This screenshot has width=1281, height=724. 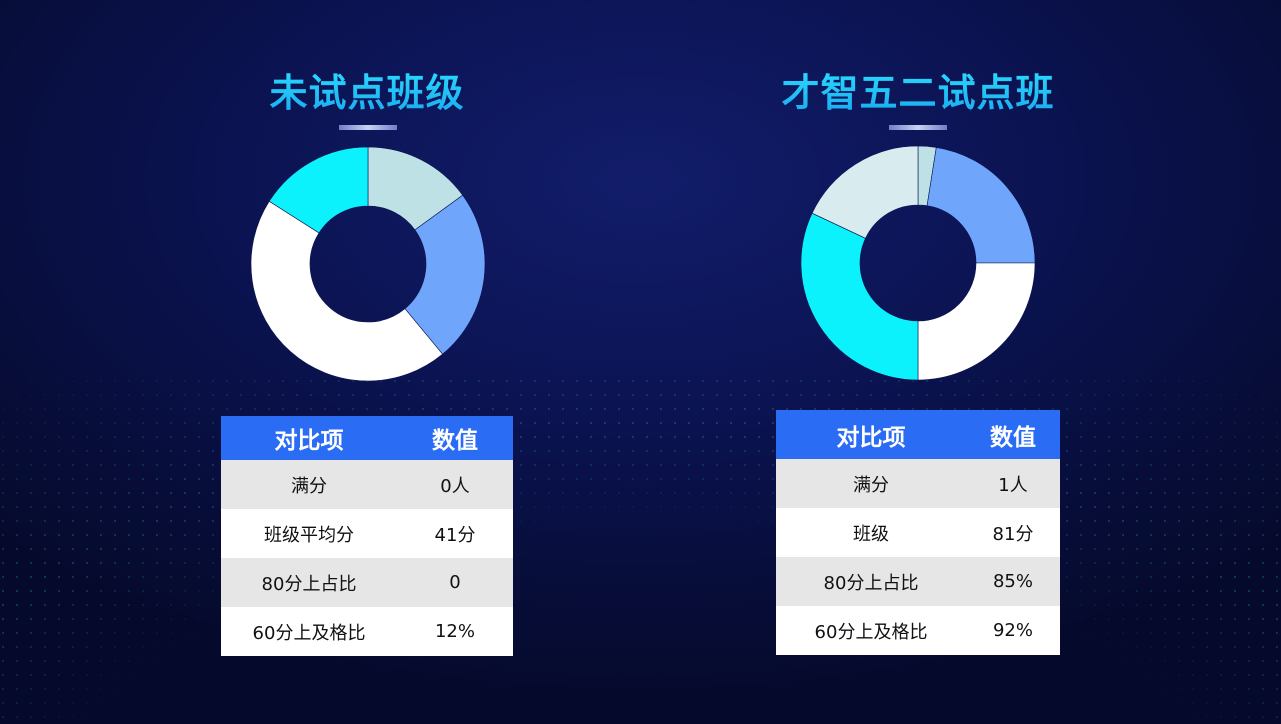 What do you see at coordinates (455, 484) in the screenshot?
I see `cell-value: 0人` at bounding box center [455, 484].